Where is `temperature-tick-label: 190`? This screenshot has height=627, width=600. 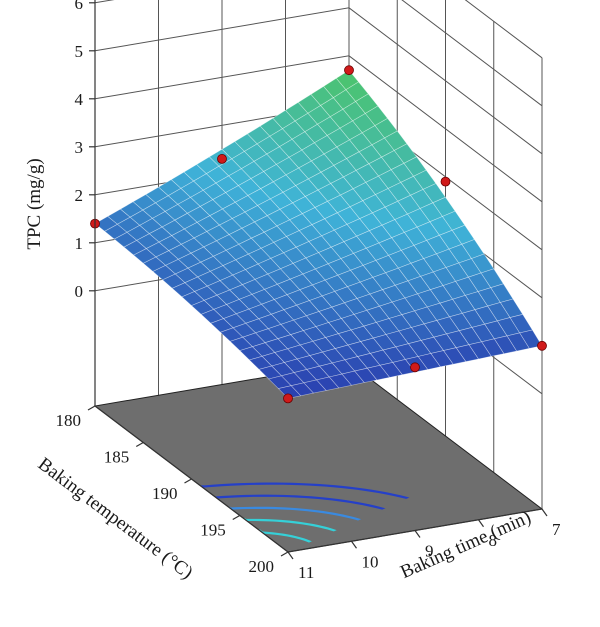 temperature-tick-label: 190 is located at coordinates (165, 493).